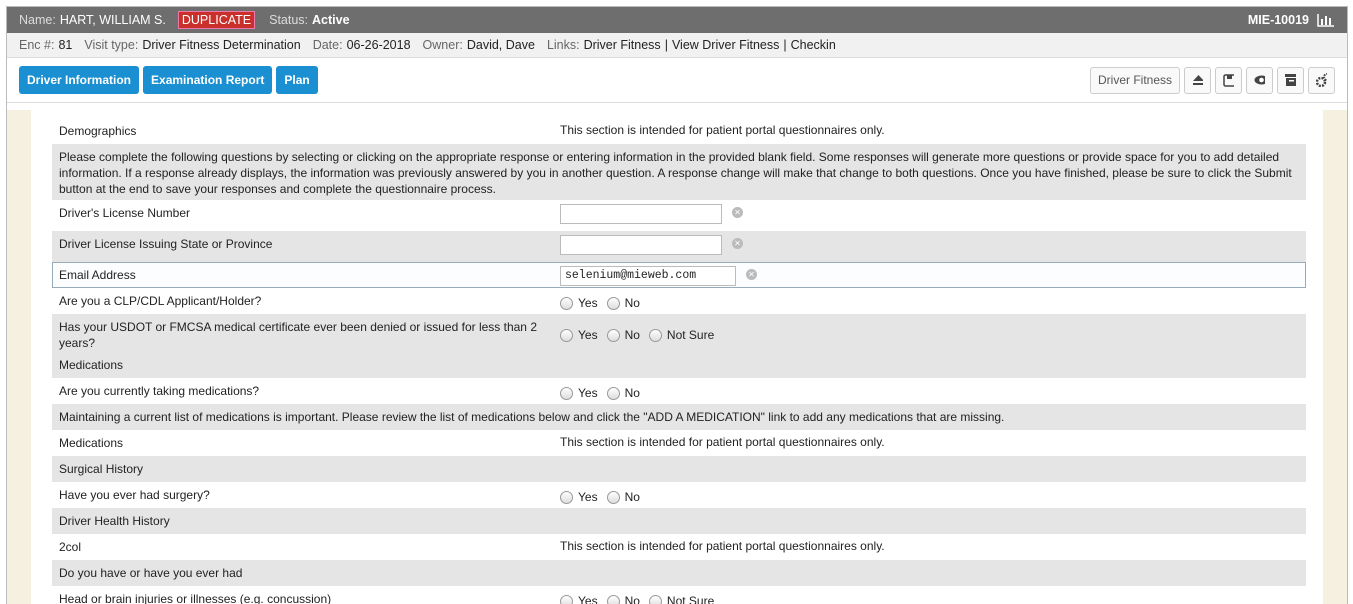 The width and height of the screenshot is (1353, 604). What do you see at coordinates (111, 45) in the screenshot?
I see `field-label: Visit type:` at bounding box center [111, 45].